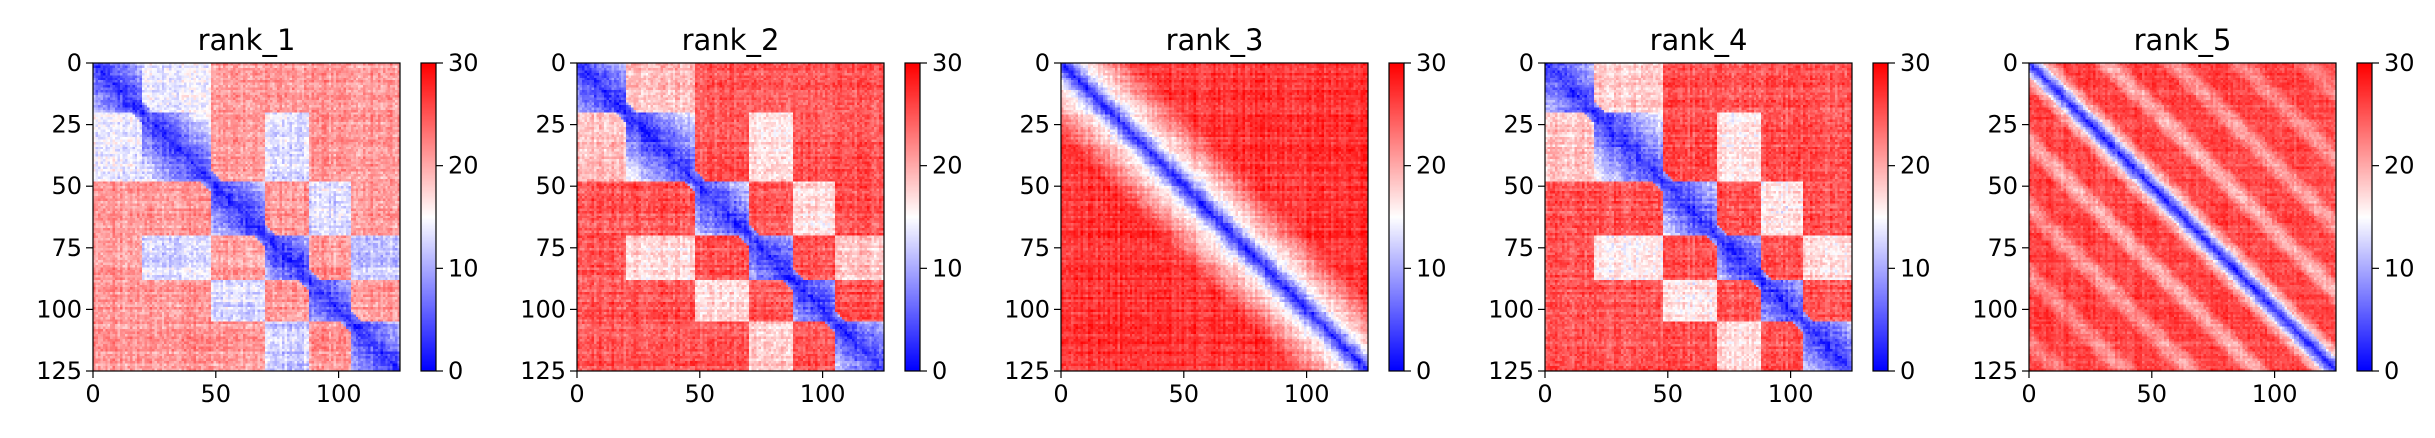 The width and height of the screenshot is (2435, 438). I want to click on panel-title: rank_4, so click(1699, 40).